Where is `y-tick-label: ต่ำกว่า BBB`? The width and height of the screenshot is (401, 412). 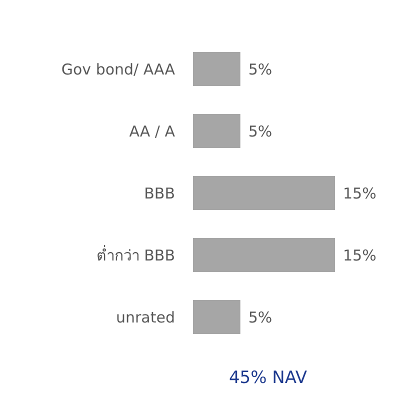
y-tick-label: ต่ำกว่า BBB is located at coordinates (135, 254).